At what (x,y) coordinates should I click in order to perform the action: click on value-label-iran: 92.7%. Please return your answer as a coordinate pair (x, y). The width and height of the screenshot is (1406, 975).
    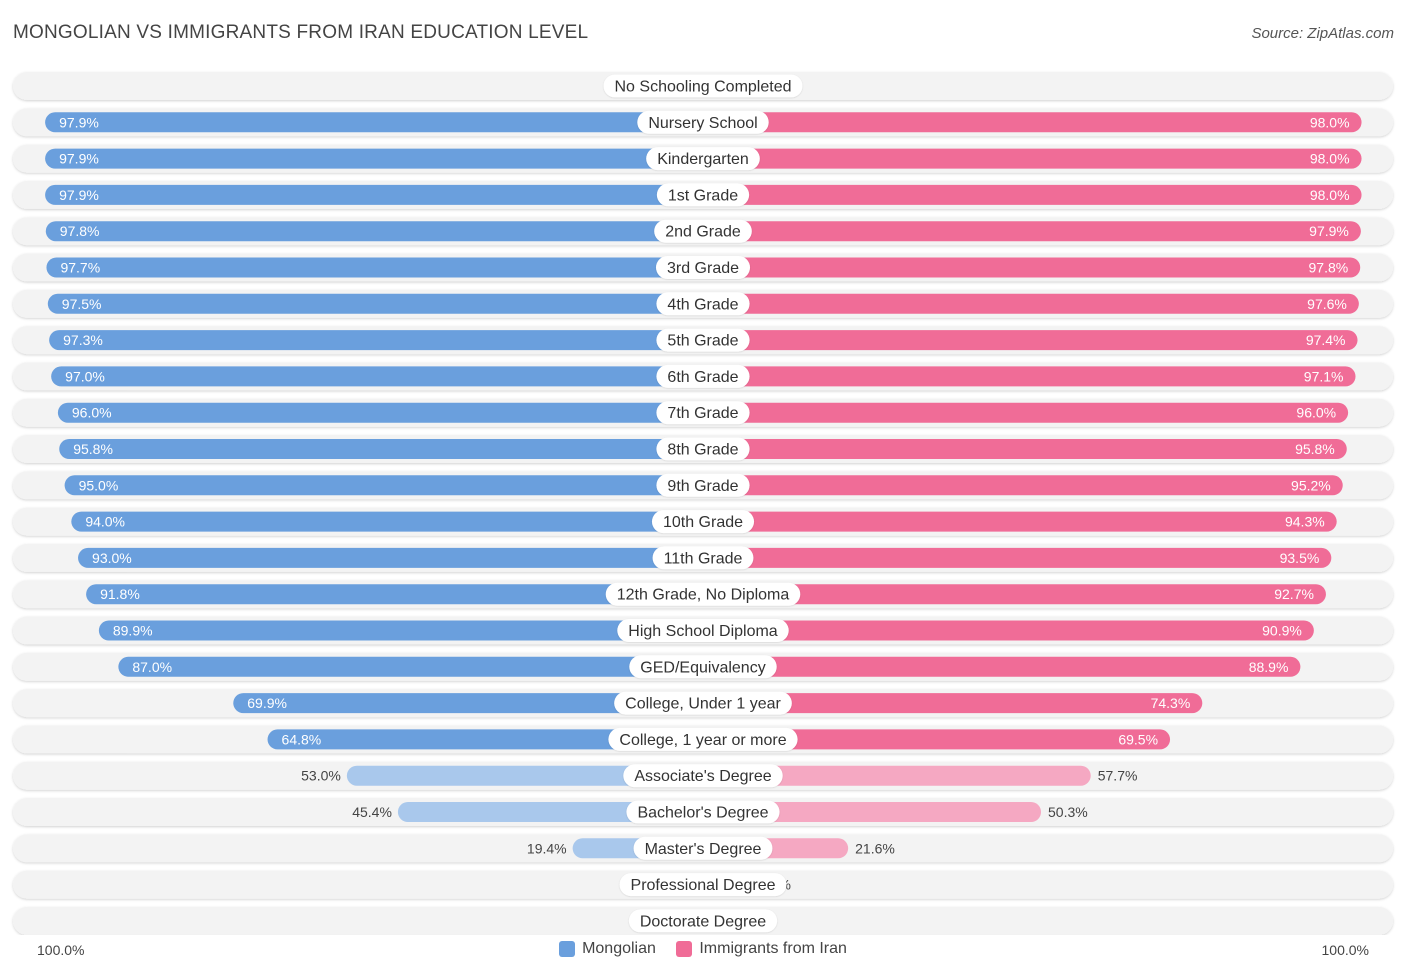
    Looking at the image, I should click on (1294, 594).